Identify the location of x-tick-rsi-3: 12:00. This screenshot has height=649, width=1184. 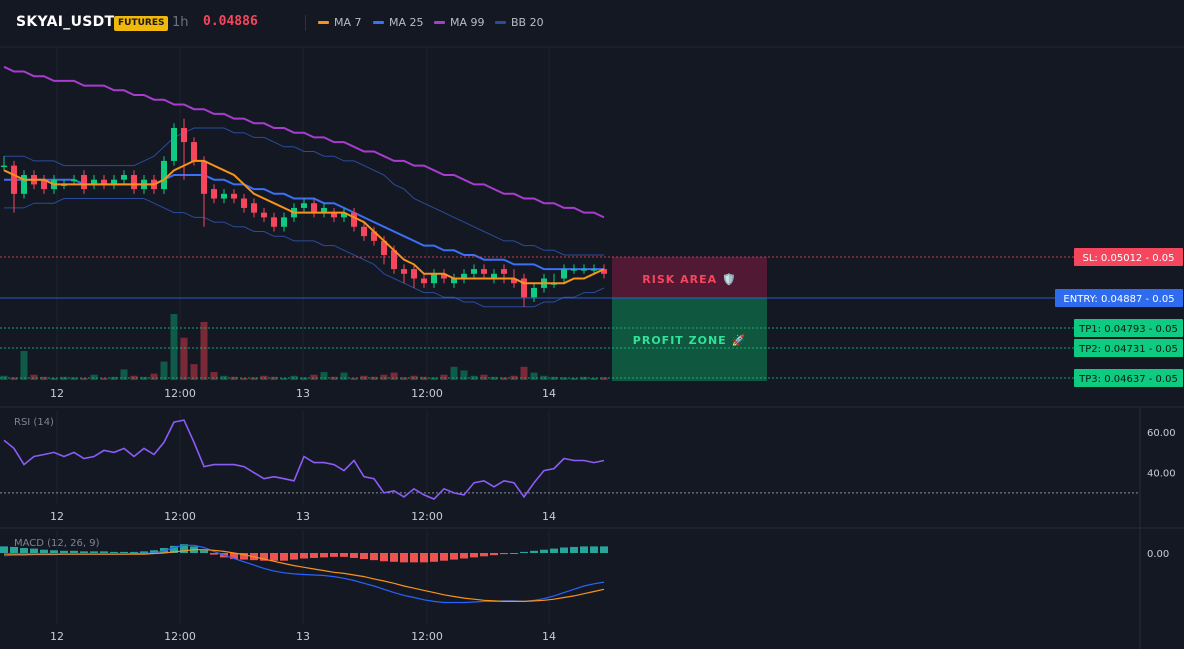
(427, 516).